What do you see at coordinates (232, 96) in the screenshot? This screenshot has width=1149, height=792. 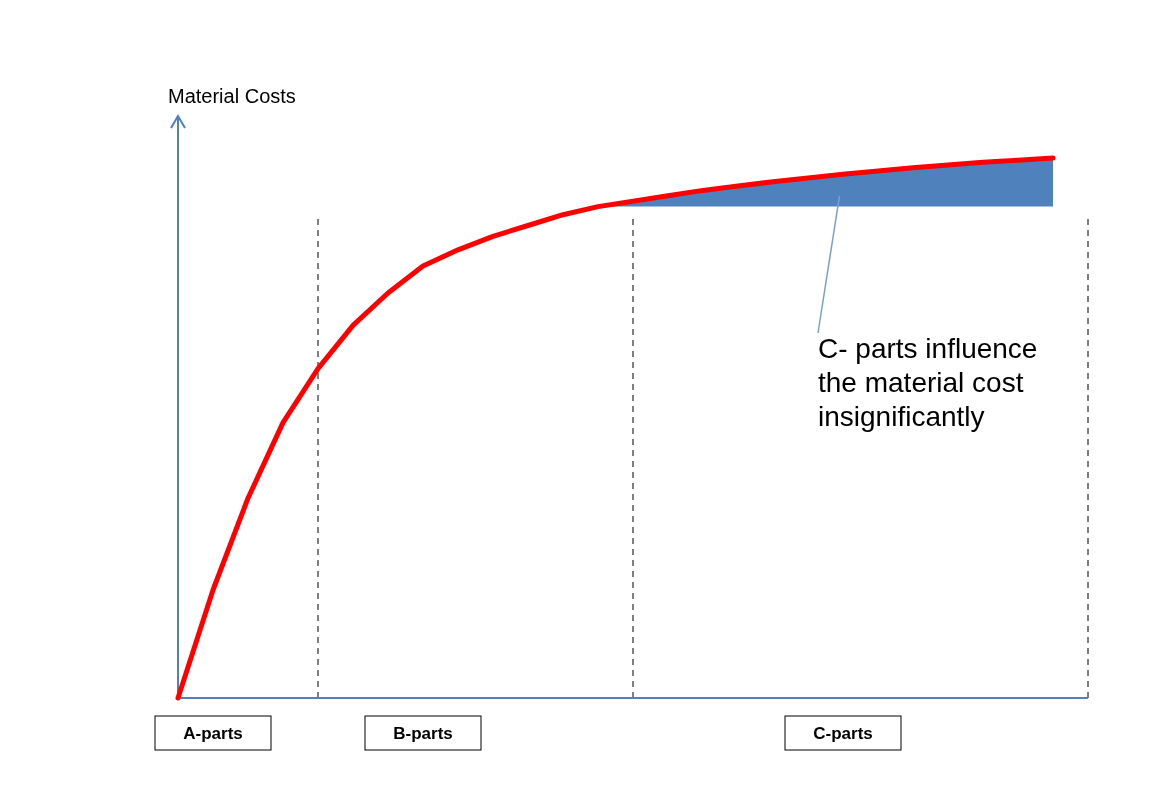 I see `y-axis-title: Material Costs` at bounding box center [232, 96].